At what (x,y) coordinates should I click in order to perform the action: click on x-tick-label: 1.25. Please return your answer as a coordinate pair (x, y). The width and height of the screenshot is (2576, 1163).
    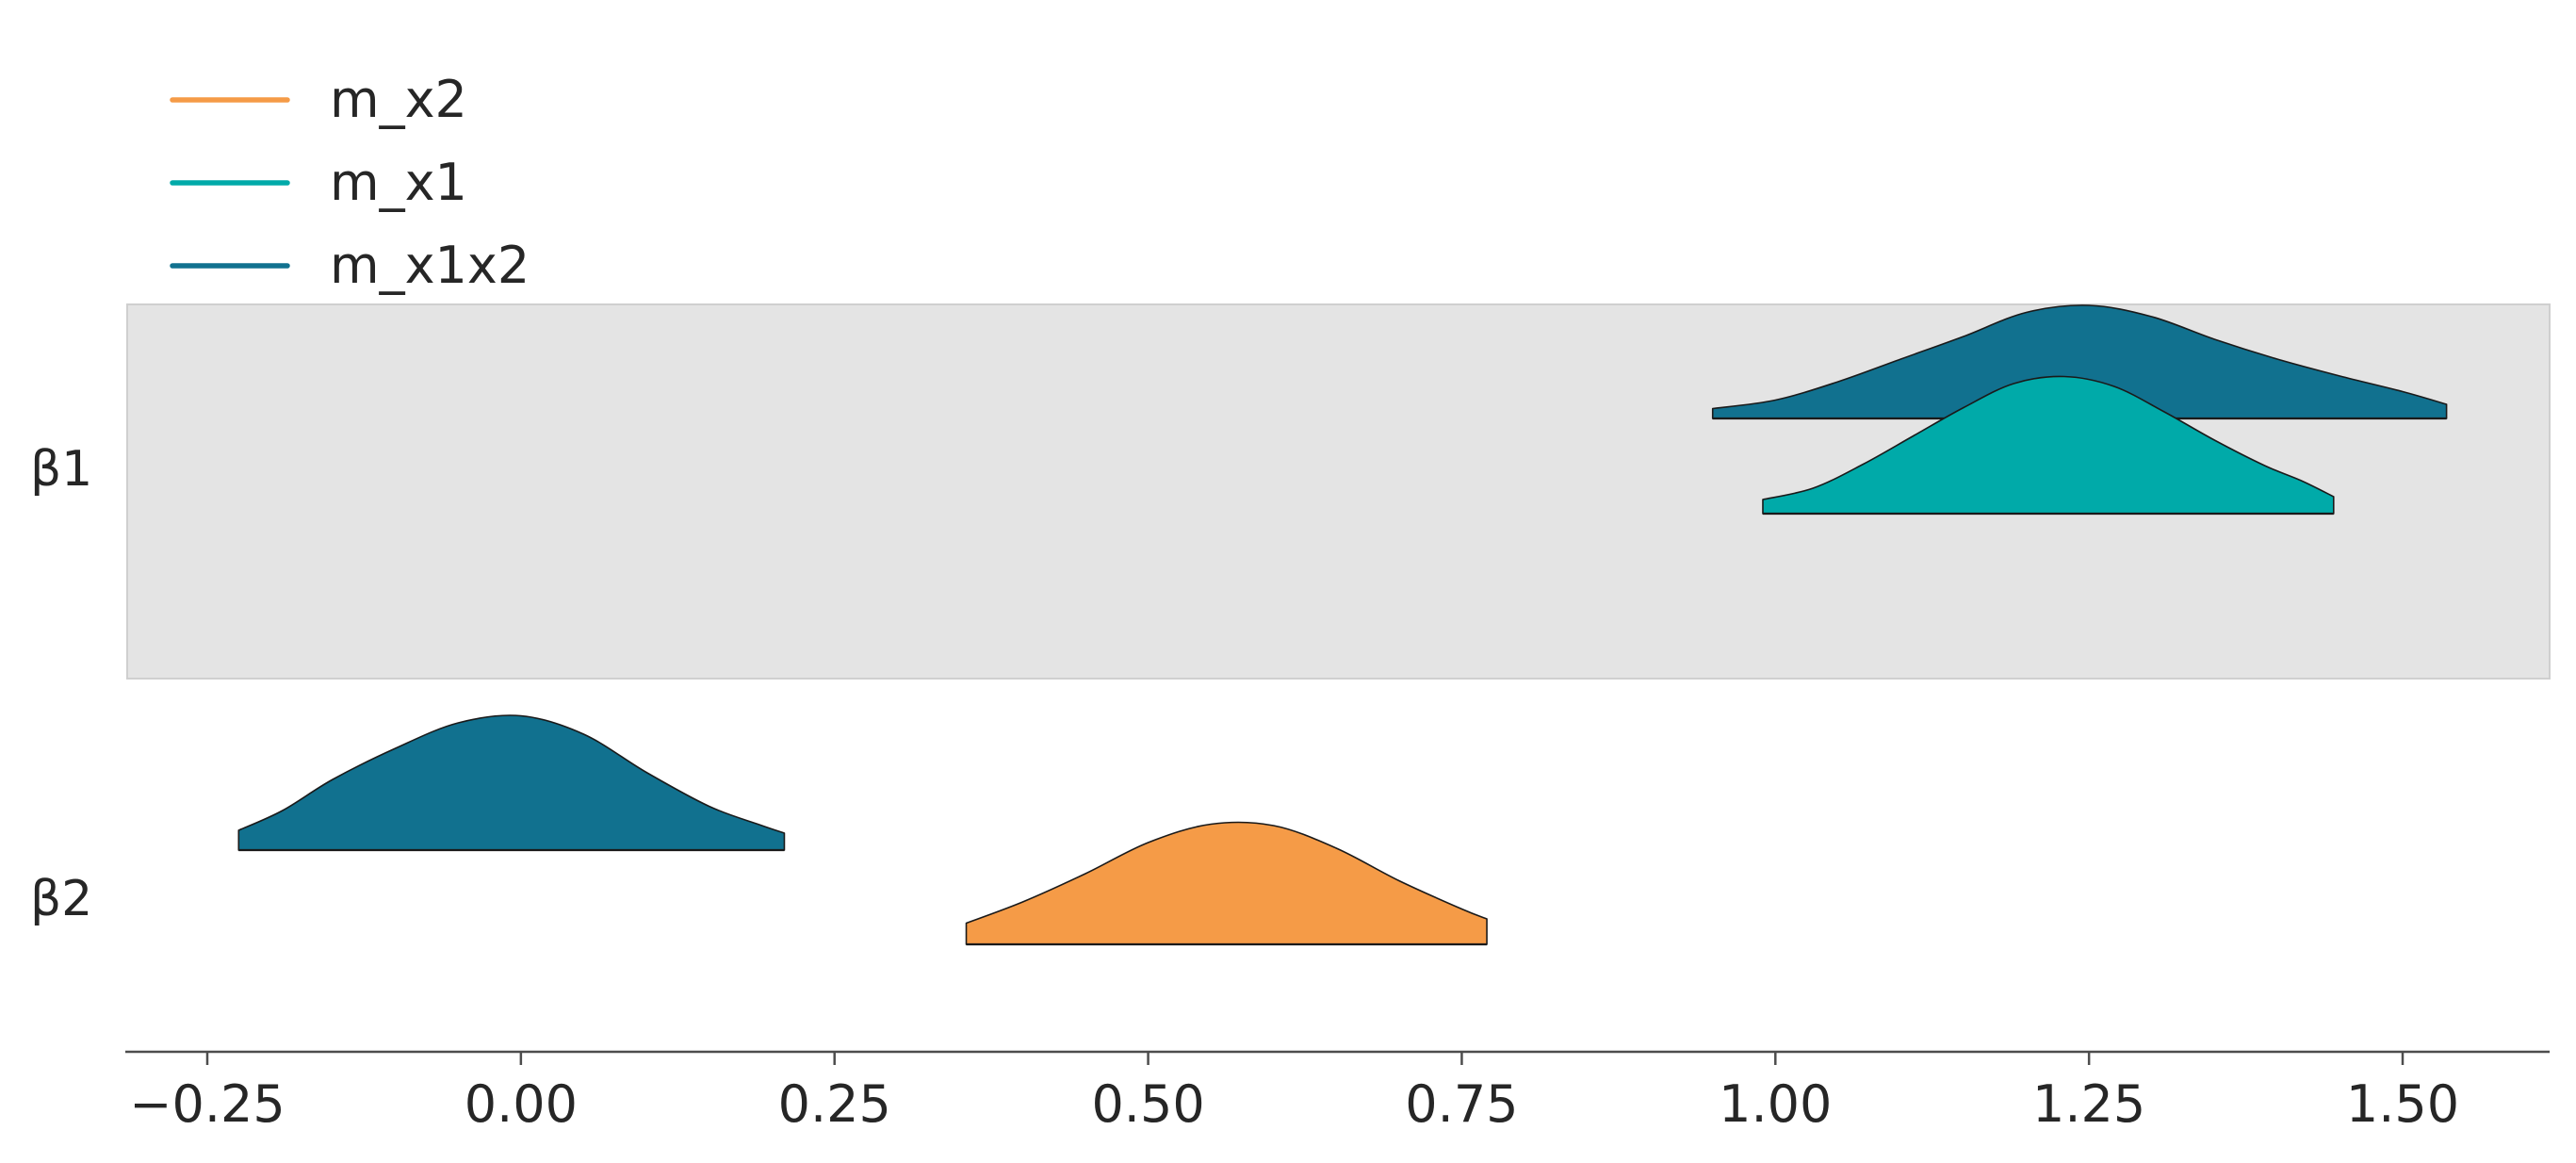
    Looking at the image, I should click on (2088, 1104).